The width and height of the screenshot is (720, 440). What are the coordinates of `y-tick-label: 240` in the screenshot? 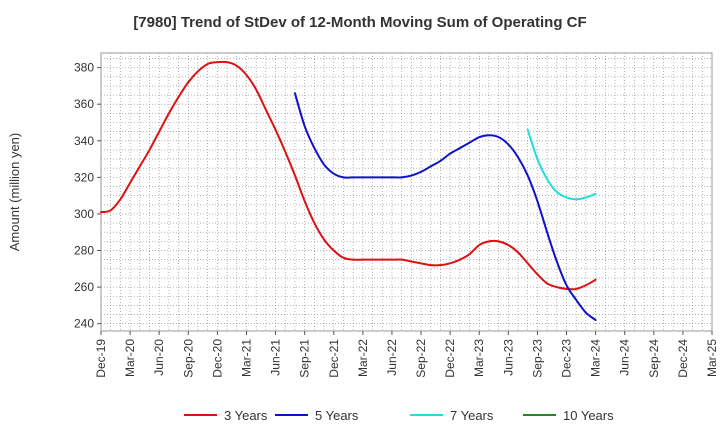 It's located at (84, 324).